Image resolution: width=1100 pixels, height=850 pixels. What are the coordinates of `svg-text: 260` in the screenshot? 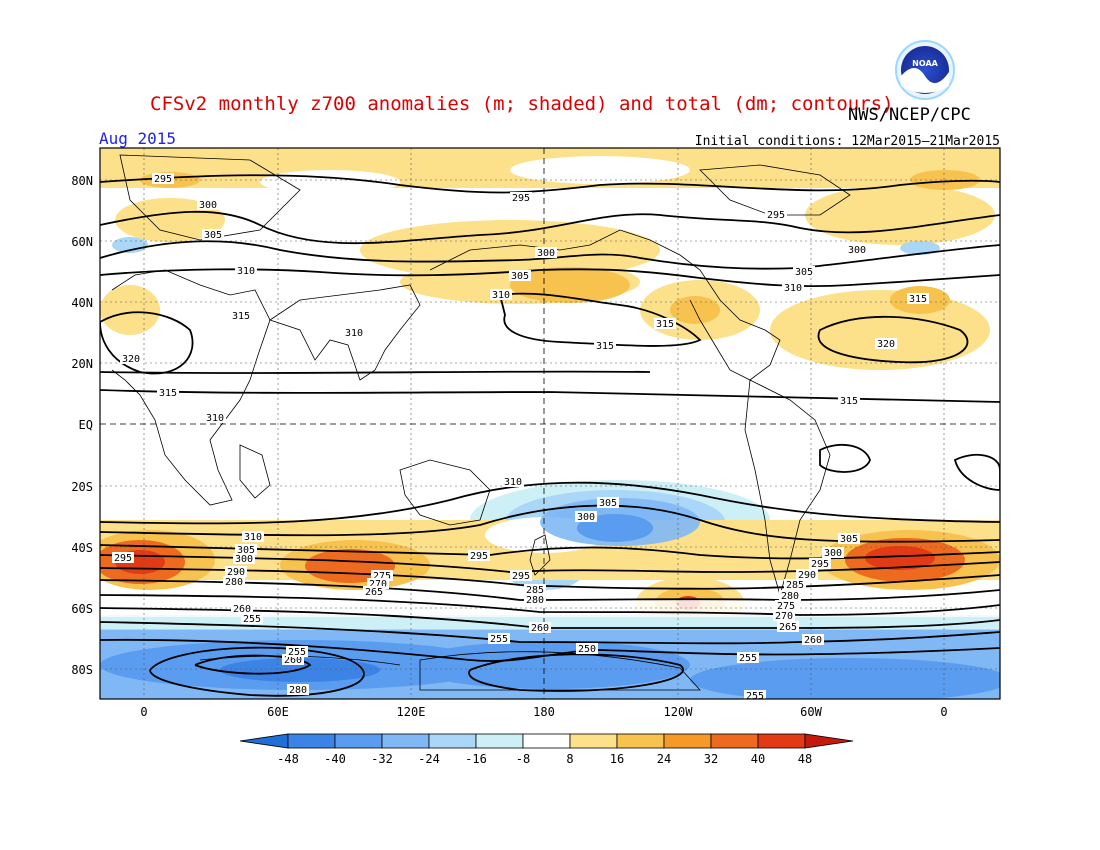 It's located at (540, 628).